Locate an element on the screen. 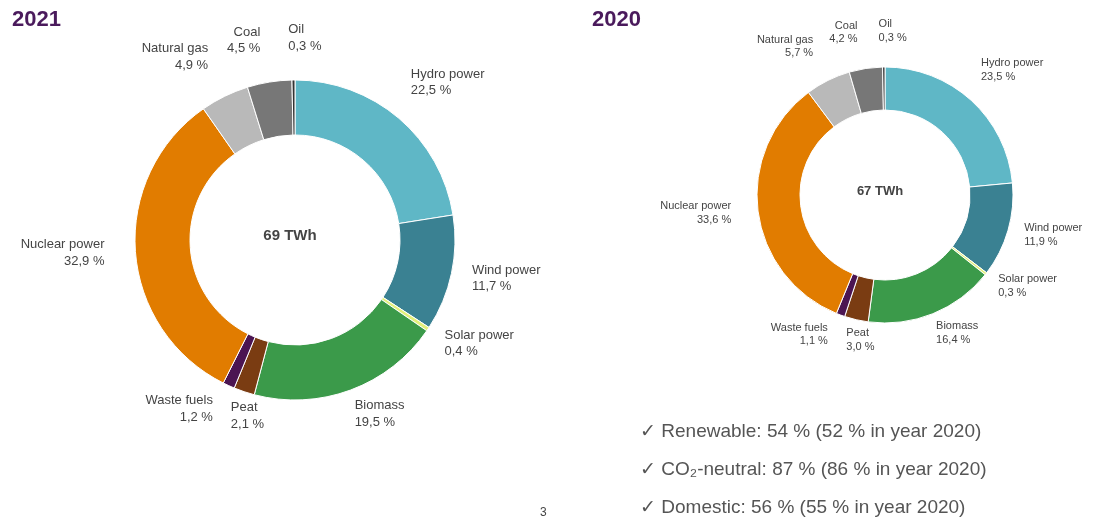  text: ✓ CO₂-neutral: 87 % (86 % in year 2020) is located at coordinates (813, 469).